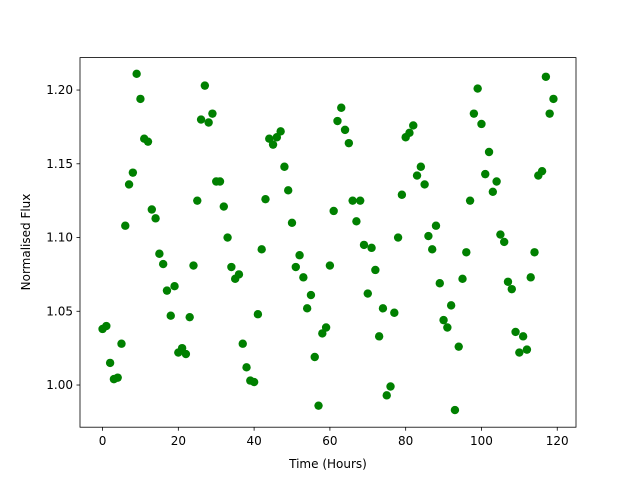 This screenshot has width=640, height=480. I want to click on x-tick-label: 60, so click(329, 441).